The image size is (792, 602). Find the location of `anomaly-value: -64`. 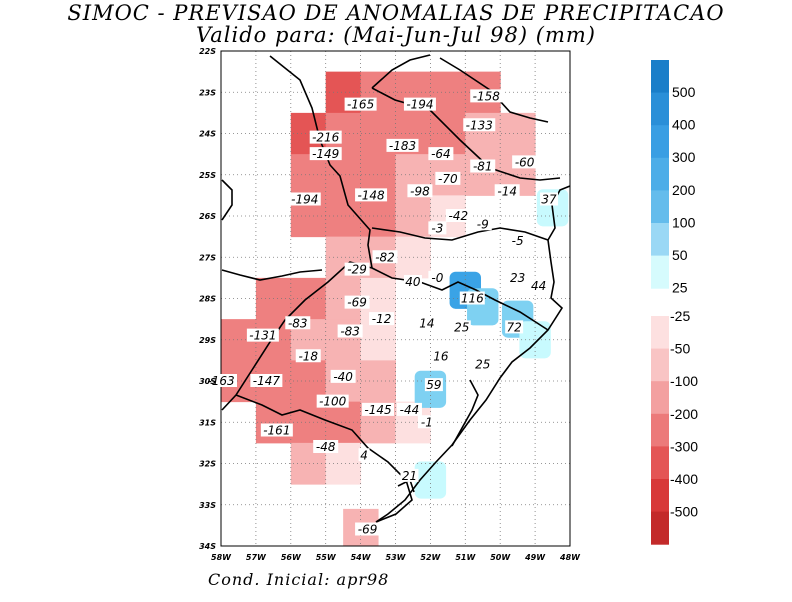

anomaly-value: -64 is located at coordinates (441, 154).